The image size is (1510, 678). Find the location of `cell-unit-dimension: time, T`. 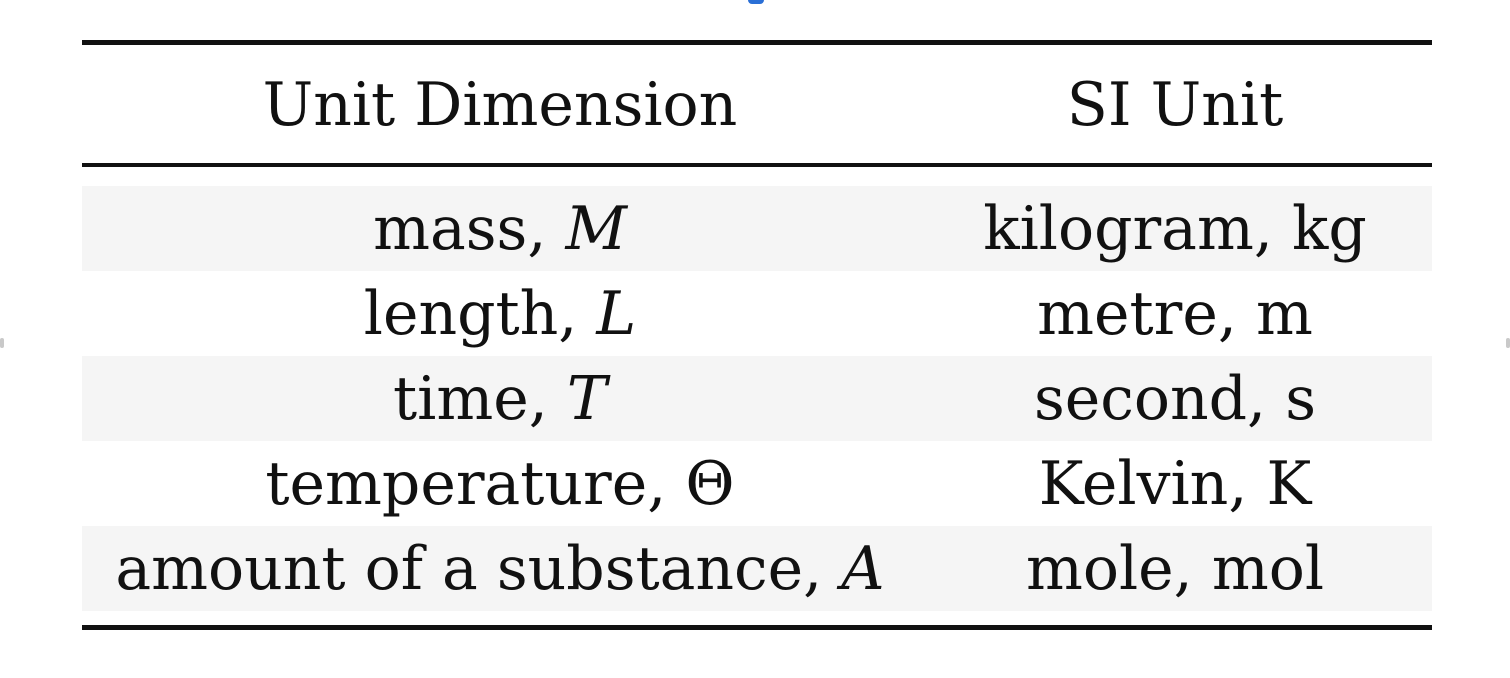

cell-unit-dimension: time, T is located at coordinates (500, 399).